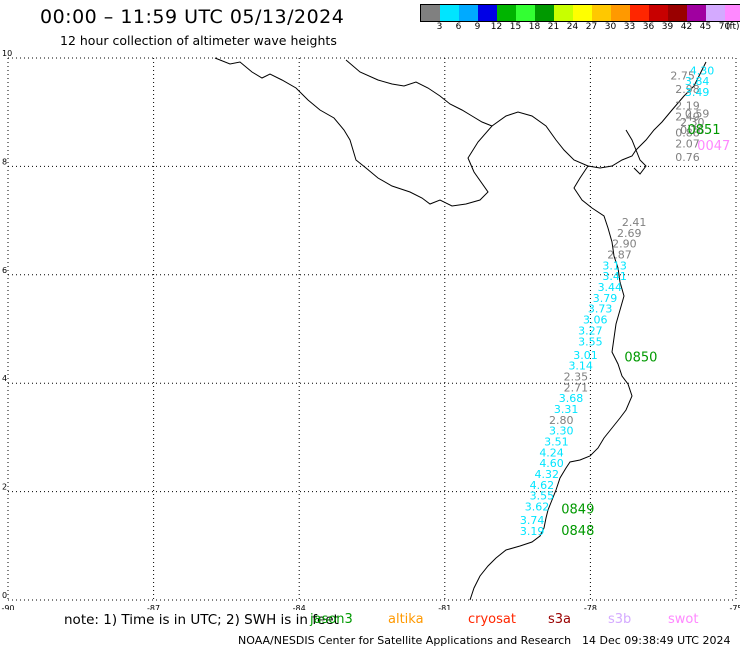  Describe the element at coordinates (553, 27) in the screenshot. I see `scale-label: 21` at that location.